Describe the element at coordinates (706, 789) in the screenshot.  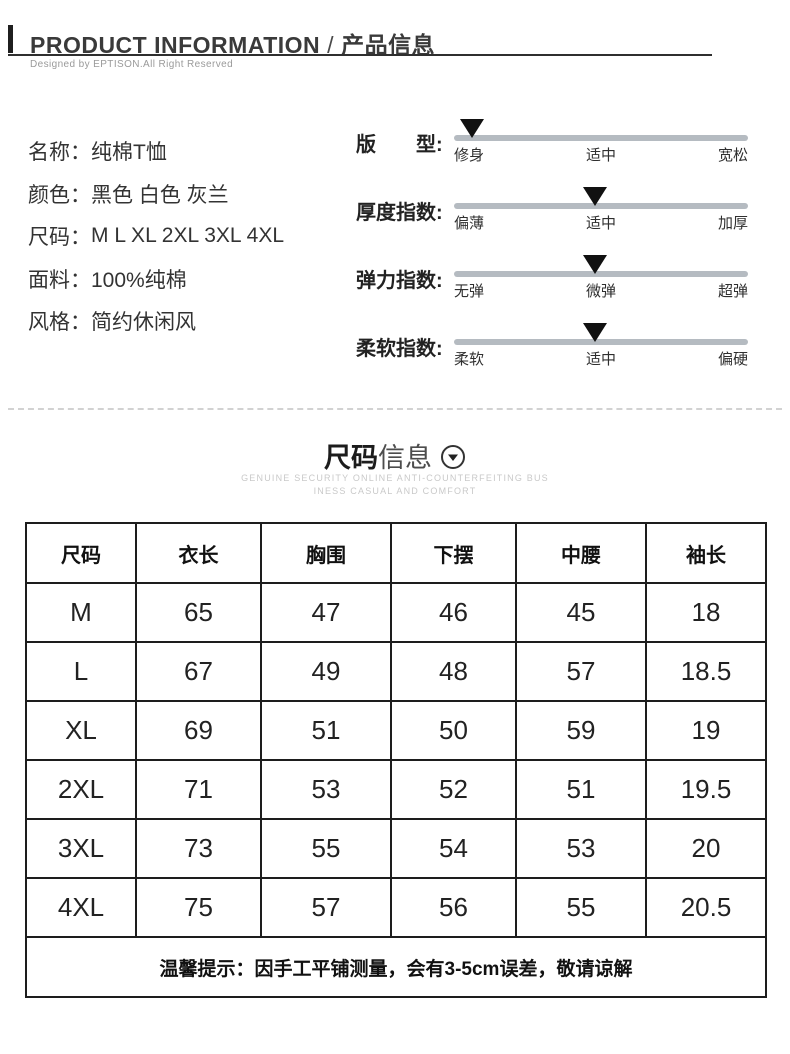
I see `cell-value: 19.5` at that location.